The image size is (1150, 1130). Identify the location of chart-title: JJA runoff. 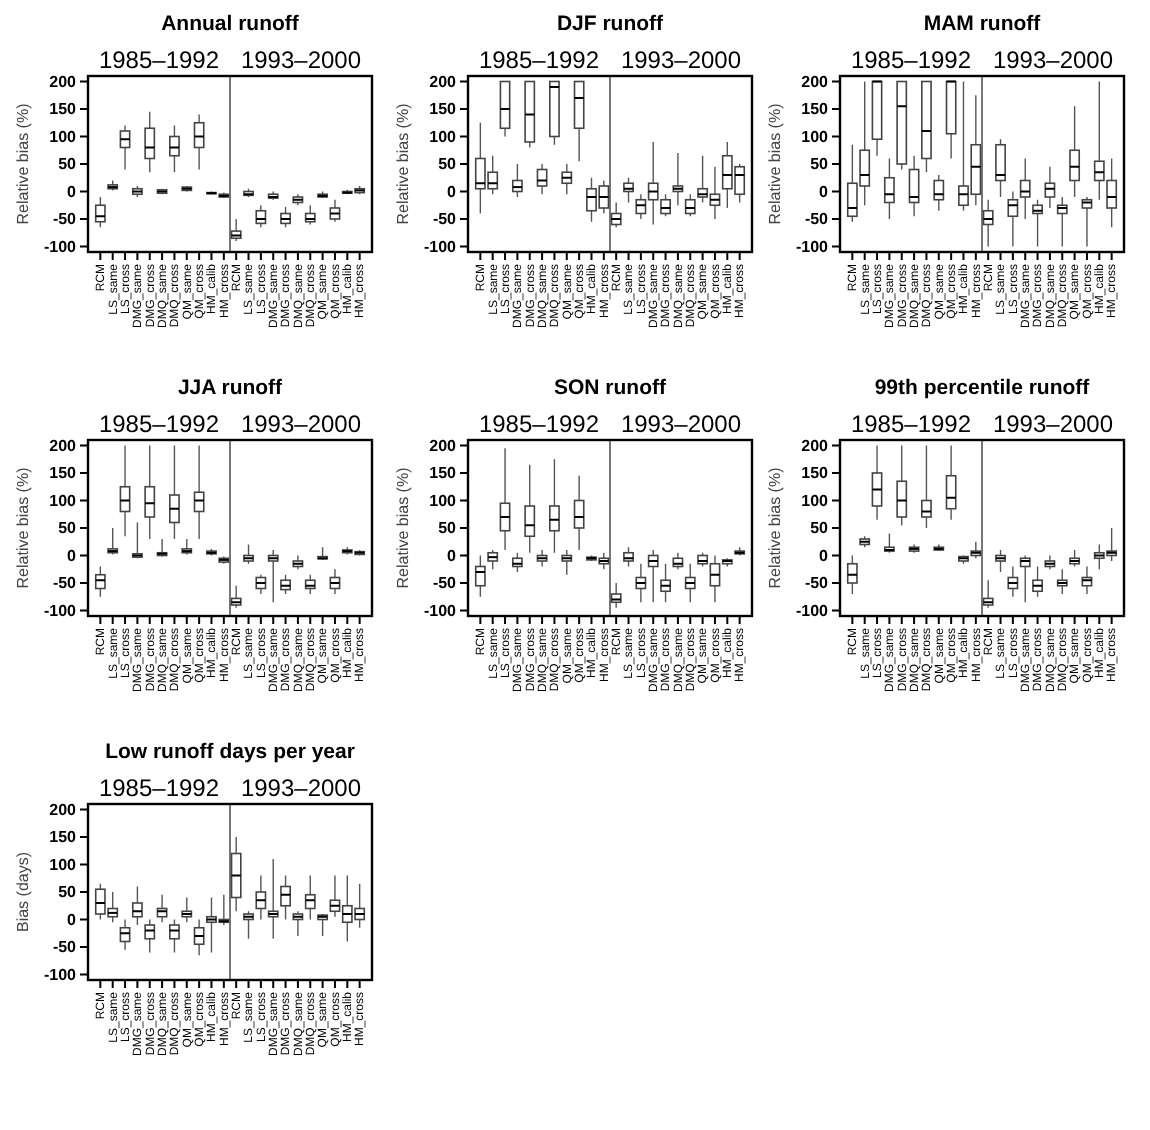
(230, 388).